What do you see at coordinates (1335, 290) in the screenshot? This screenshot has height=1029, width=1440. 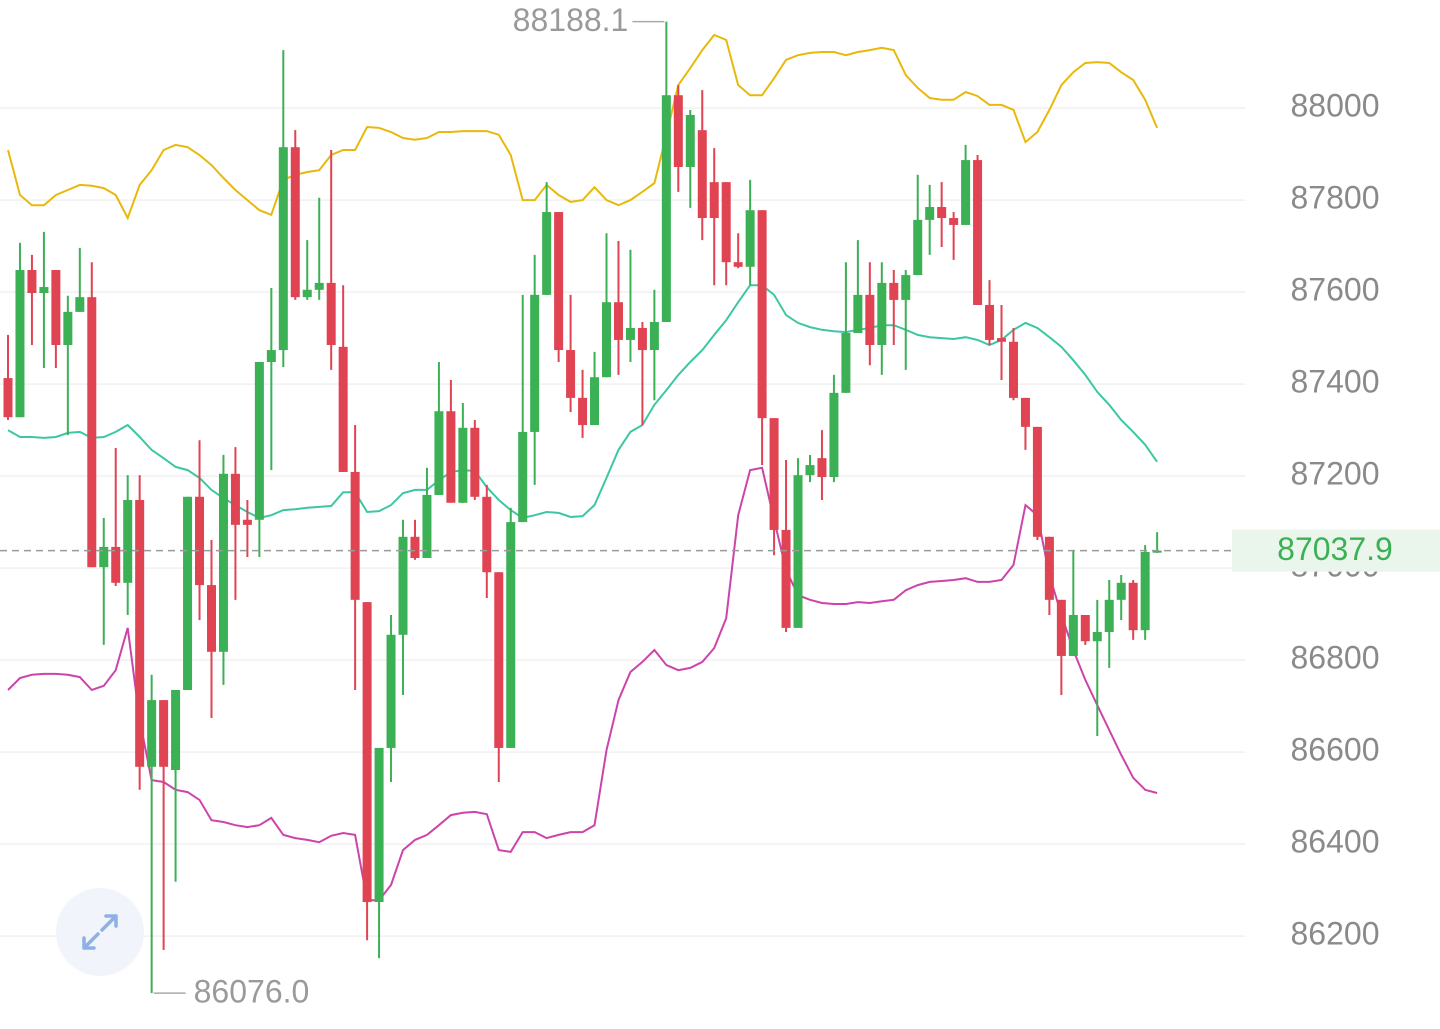 I see `y-tick-label: 87600` at bounding box center [1335, 290].